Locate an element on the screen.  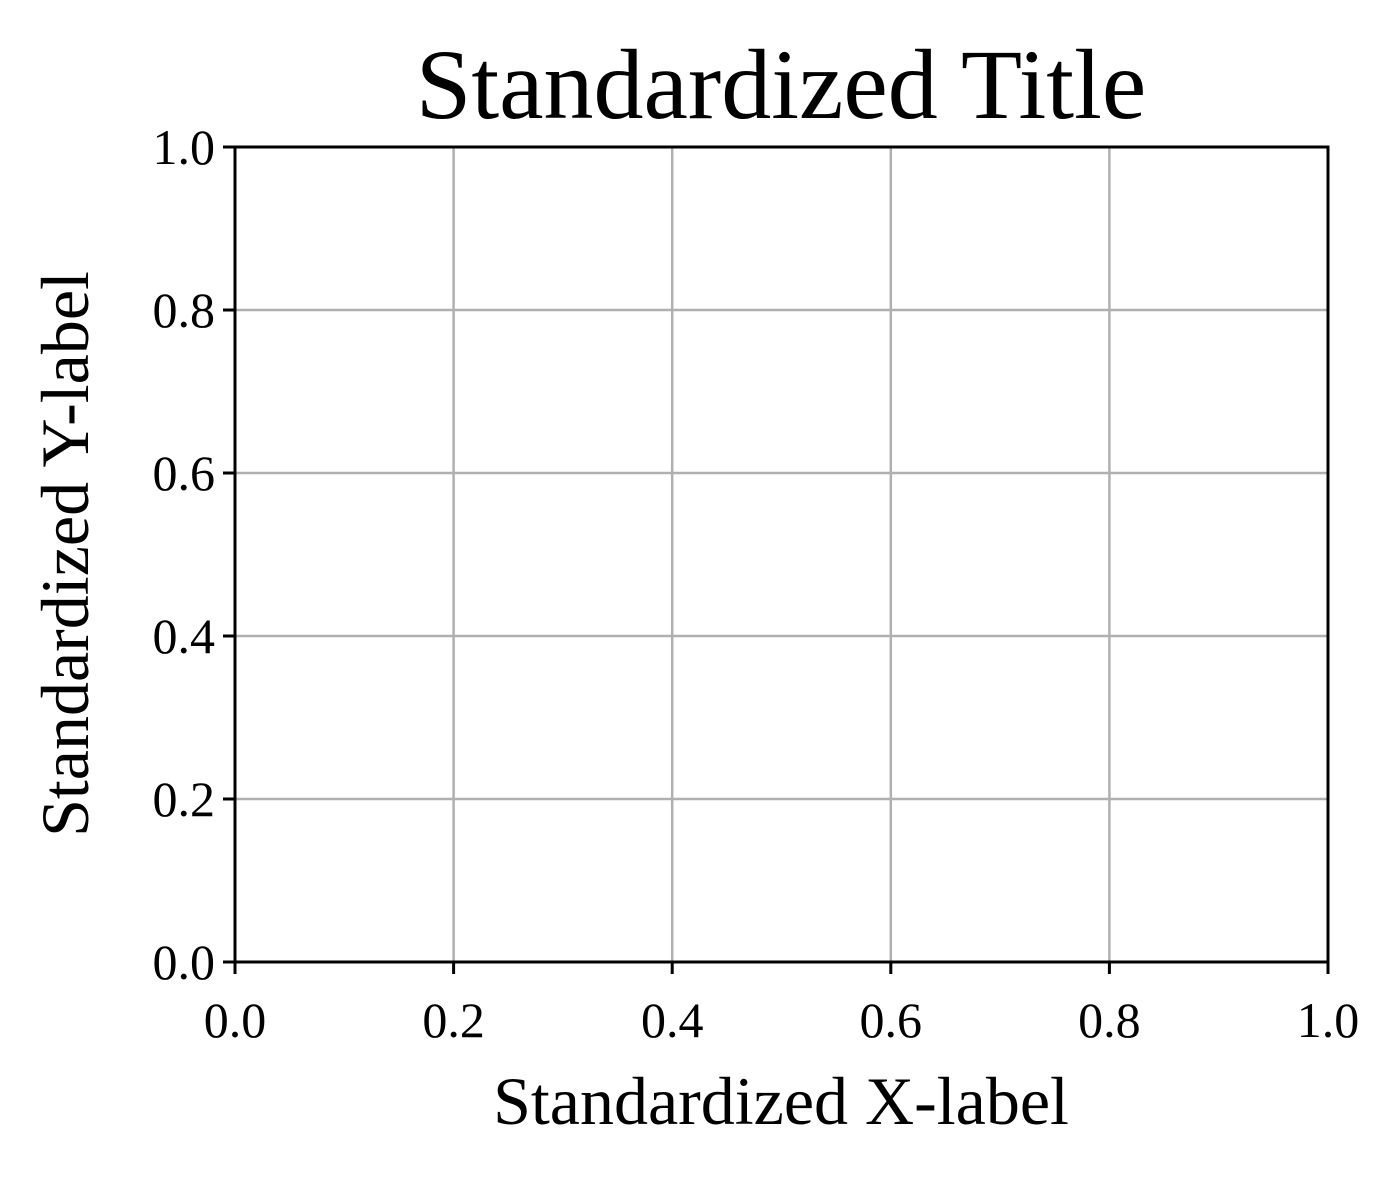
x-tick-label: 1.0 is located at coordinates (1328, 1020).